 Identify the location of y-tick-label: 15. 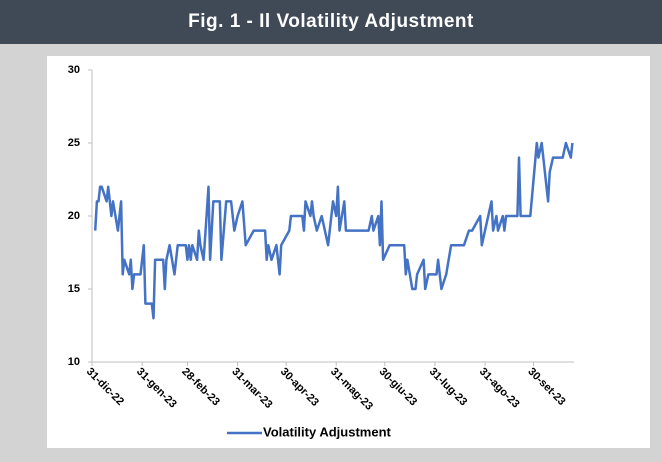
(74, 289).